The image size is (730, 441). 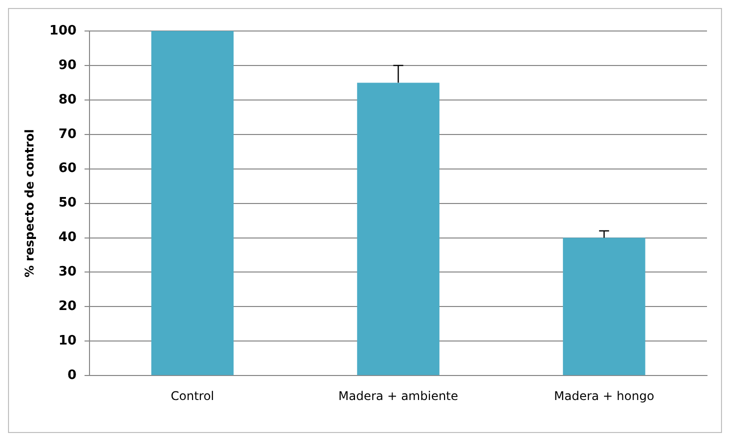 I want to click on y-axis-title: % respecto de control, so click(x=29, y=203).